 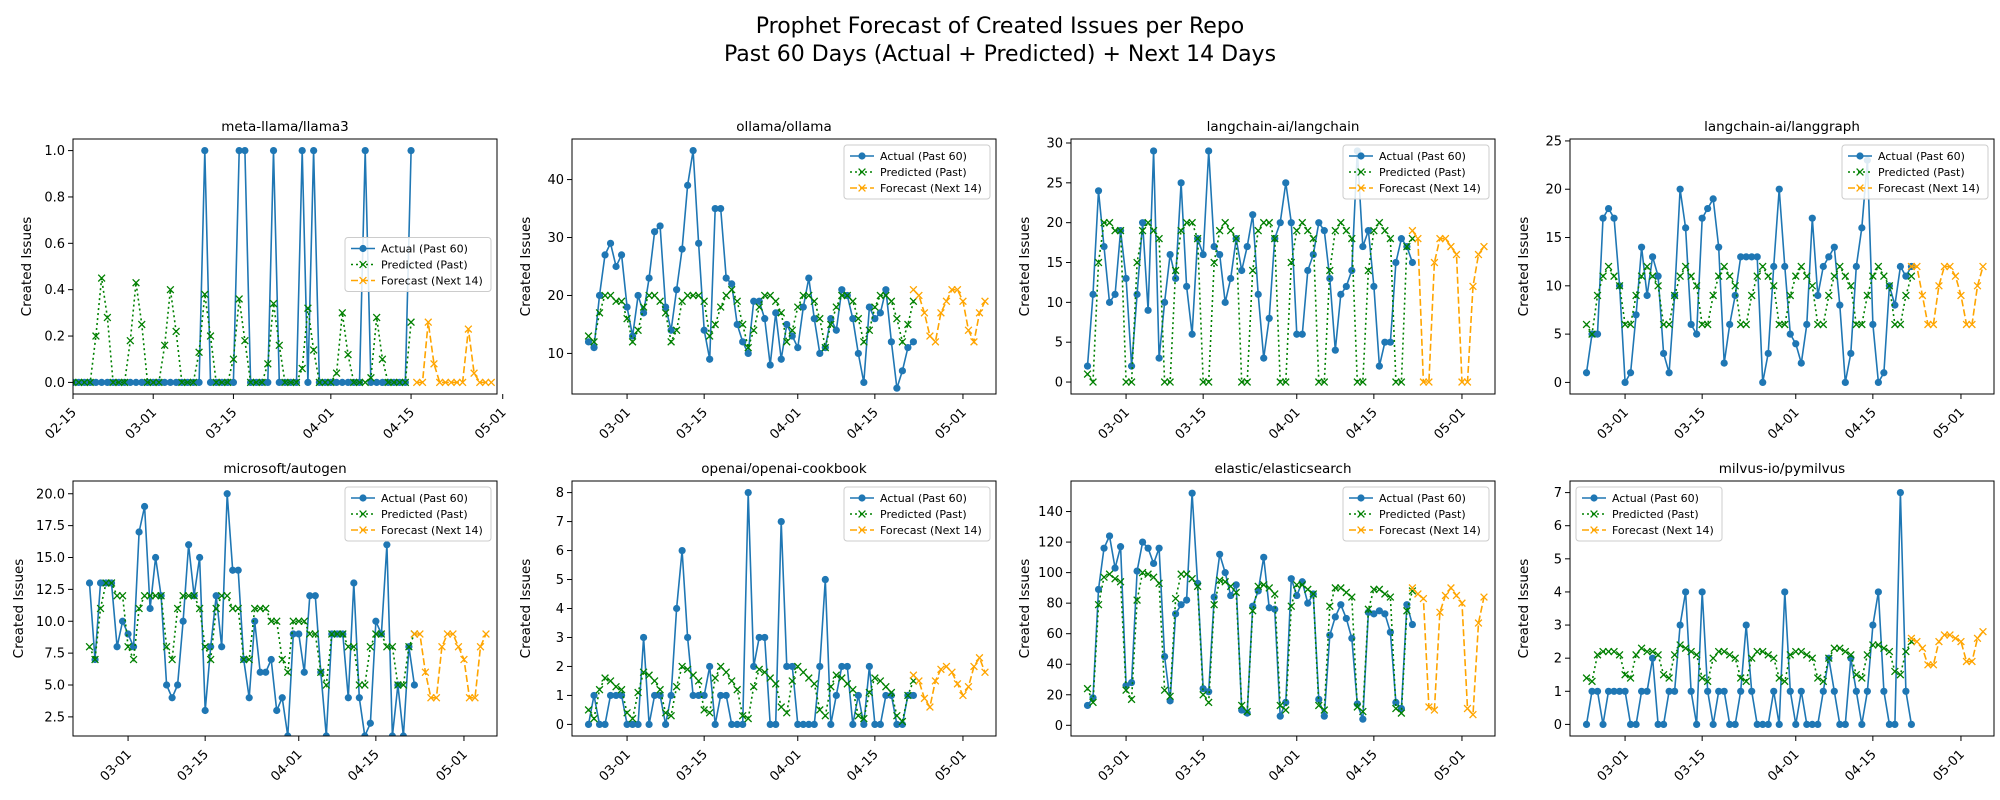 I want to click on legend-actual-label: Actual (Past 60), so click(x=923, y=156).